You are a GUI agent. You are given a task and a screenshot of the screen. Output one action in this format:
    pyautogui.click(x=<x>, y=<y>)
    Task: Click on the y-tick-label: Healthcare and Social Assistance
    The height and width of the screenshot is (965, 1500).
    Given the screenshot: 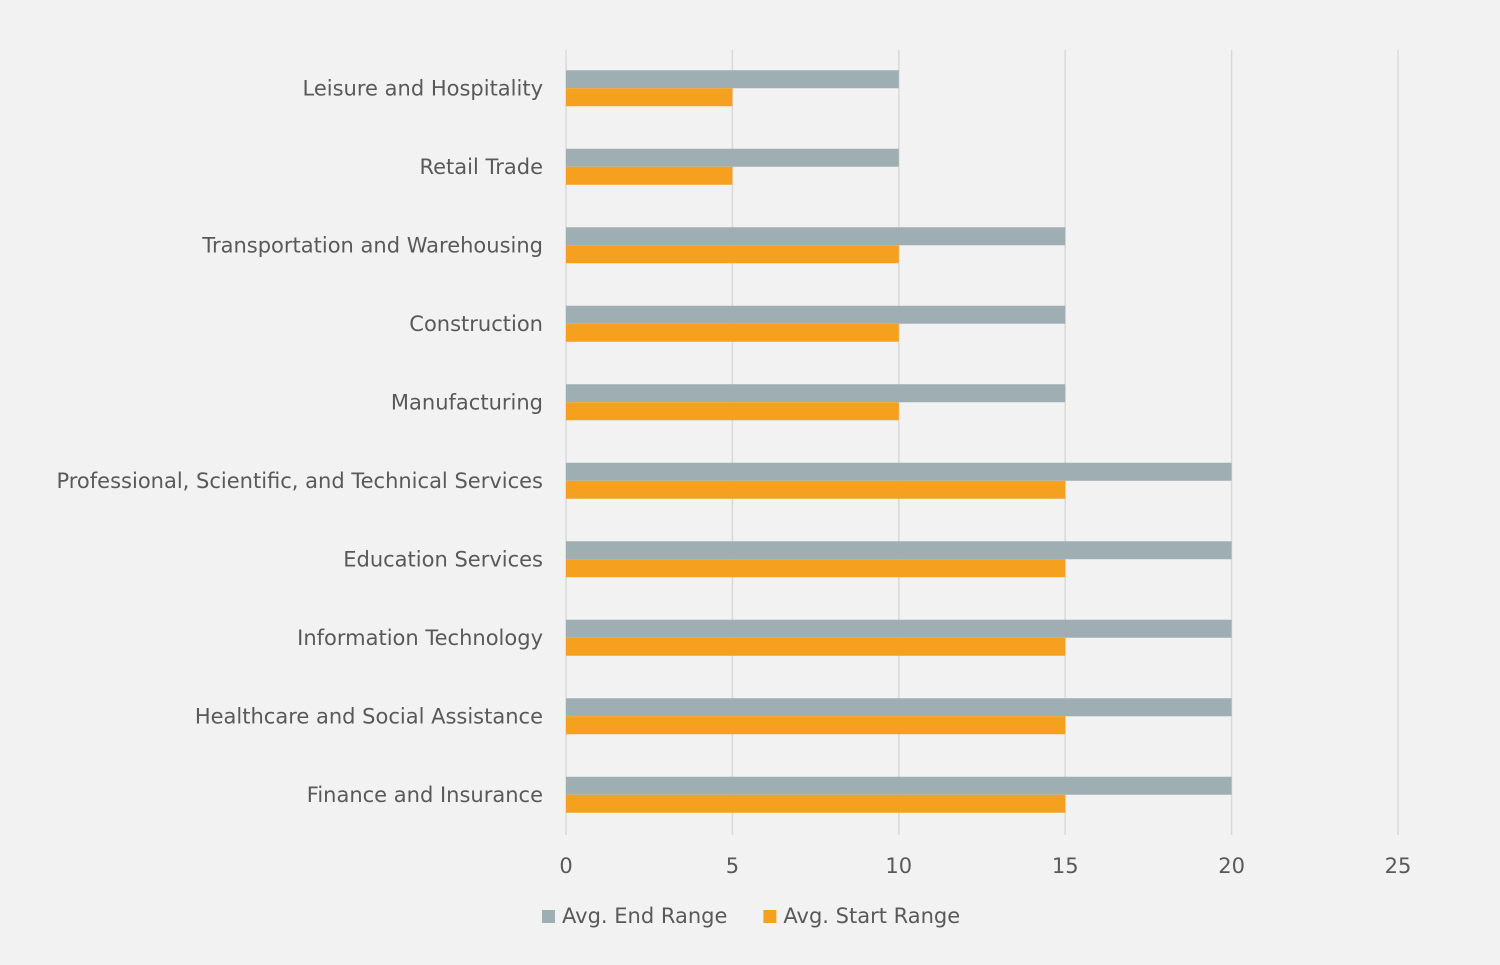 What is the action you would take?
    pyautogui.click(x=369, y=716)
    